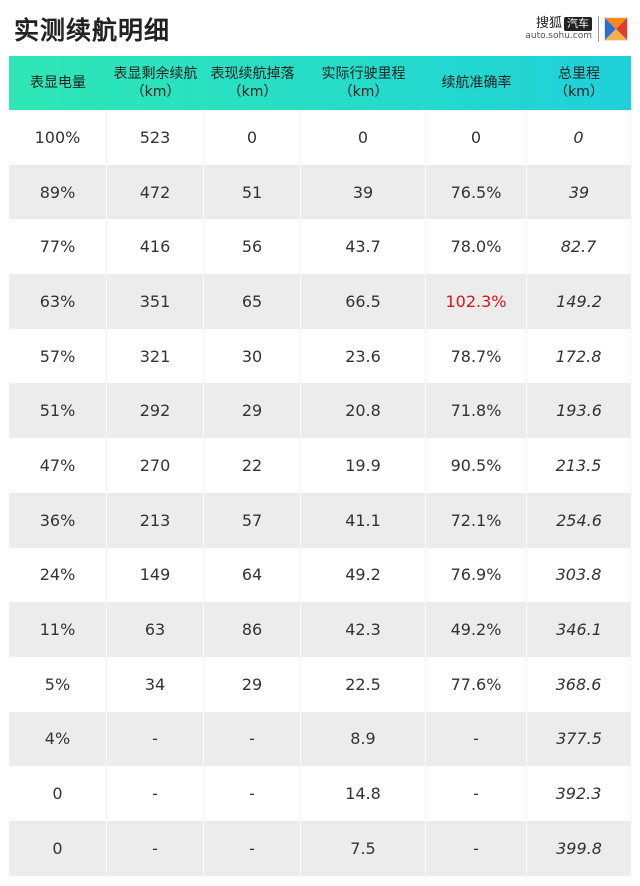 This screenshot has width=640, height=886. What do you see at coordinates (579, 465) in the screenshot?
I see `table-cell: 213.5` at bounding box center [579, 465].